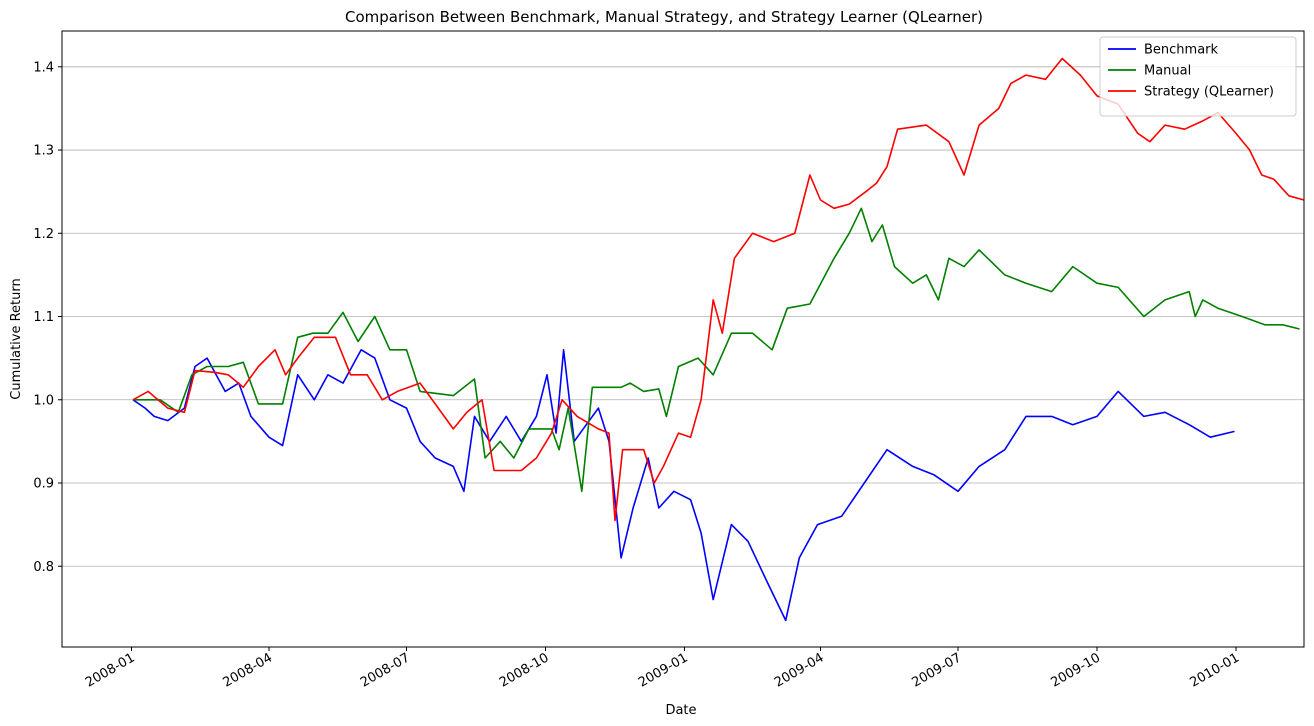 This screenshot has width=1314, height=726. Describe the element at coordinates (43, 484) in the screenshot. I see `y-tick-label: 0.9` at that location.